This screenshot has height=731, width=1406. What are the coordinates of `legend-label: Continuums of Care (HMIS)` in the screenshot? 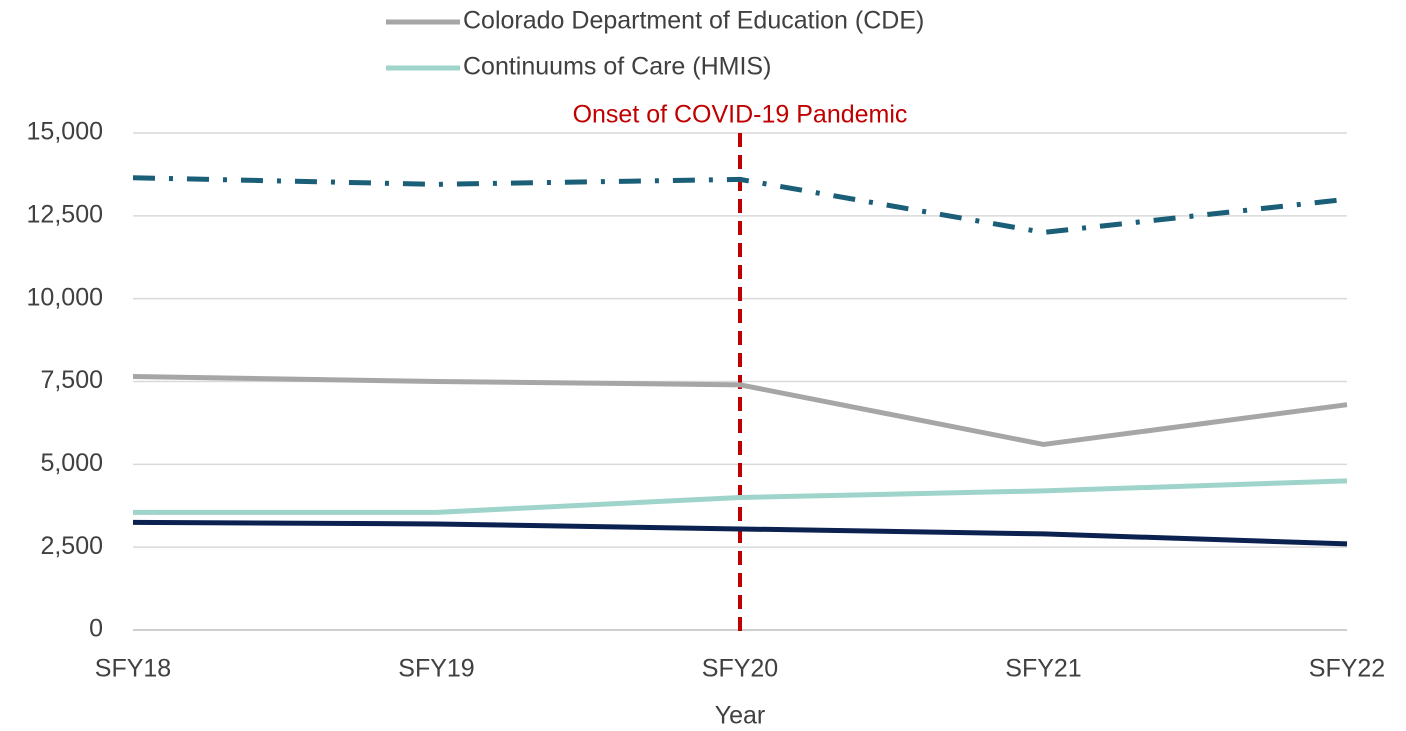 It's located at (617, 67).